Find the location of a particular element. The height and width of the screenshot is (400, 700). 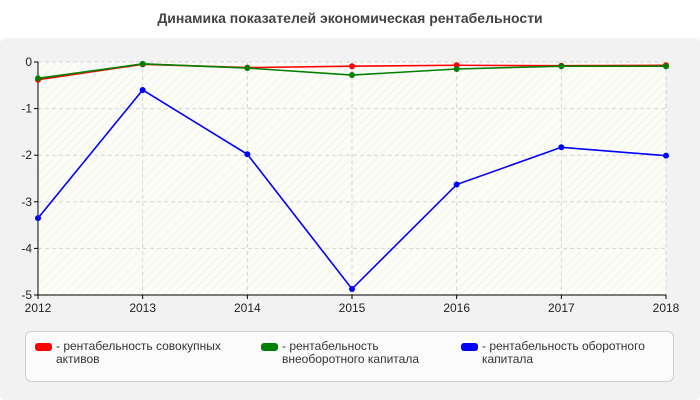

y-tick-label: -4 is located at coordinates (26, 248).